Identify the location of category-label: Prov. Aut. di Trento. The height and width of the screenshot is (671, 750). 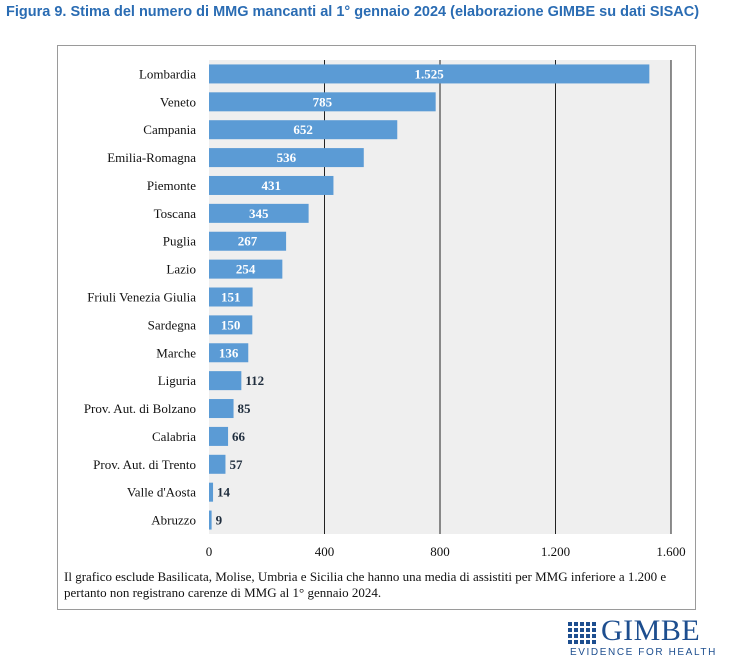
(144, 464).